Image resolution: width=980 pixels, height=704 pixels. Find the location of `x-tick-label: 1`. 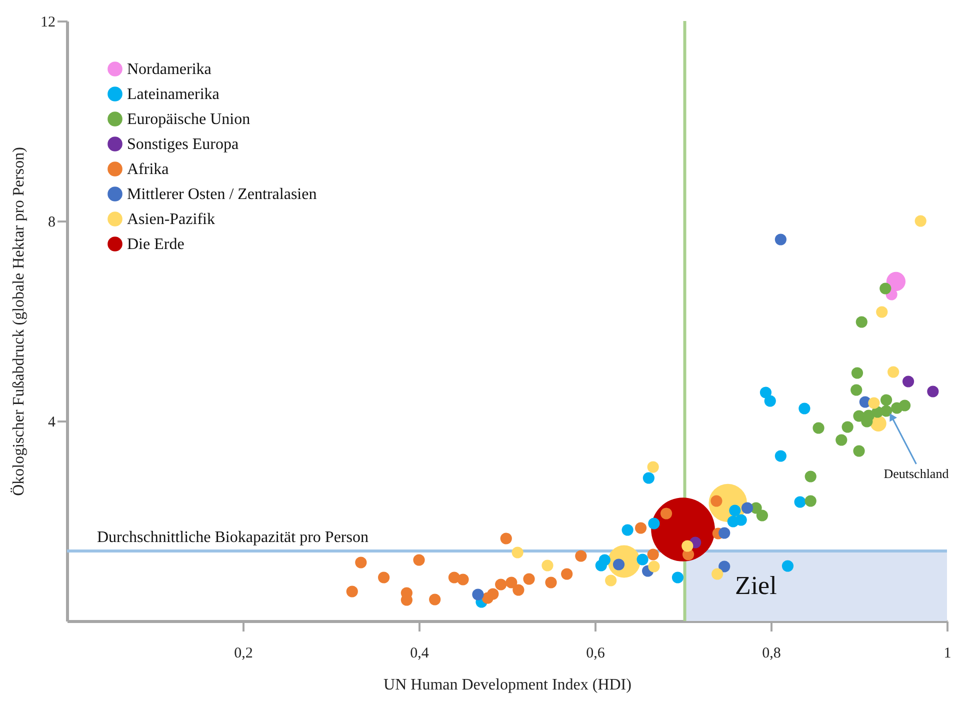

x-tick-label: 1 is located at coordinates (948, 654).